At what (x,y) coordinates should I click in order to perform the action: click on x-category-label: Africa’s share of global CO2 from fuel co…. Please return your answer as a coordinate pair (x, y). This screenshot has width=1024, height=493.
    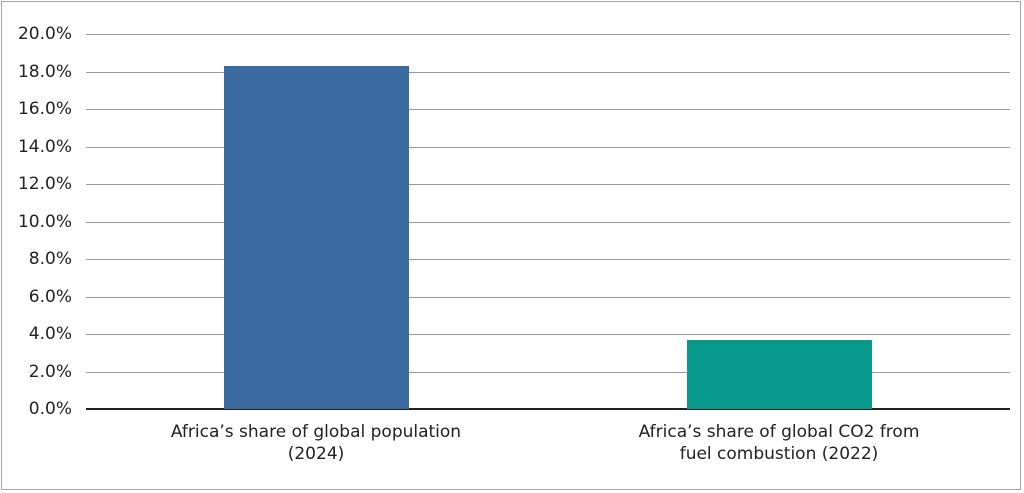
    Looking at the image, I should click on (779, 443).